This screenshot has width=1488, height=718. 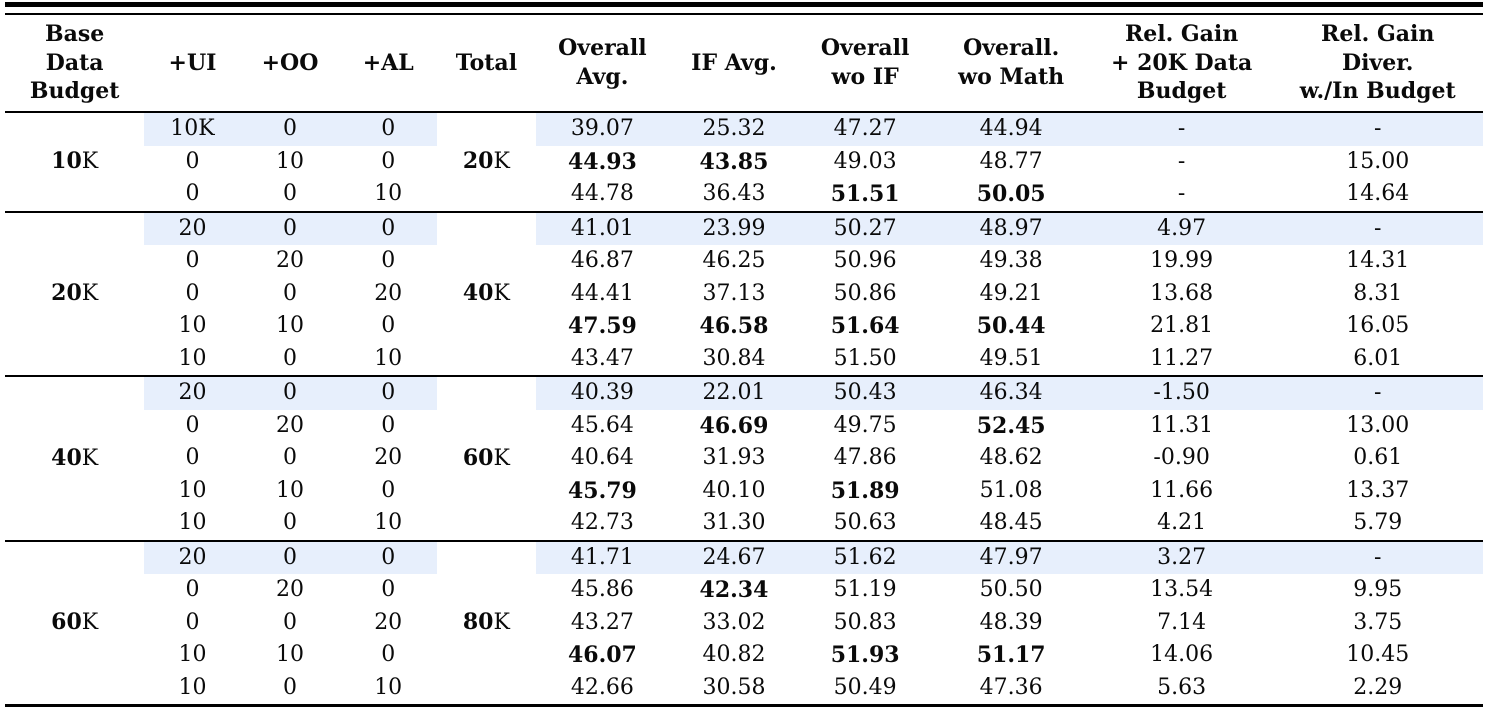 What do you see at coordinates (192, 128) in the screenshot?
I see `mix-cell-g0-r0-c0: 10K` at bounding box center [192, 128].